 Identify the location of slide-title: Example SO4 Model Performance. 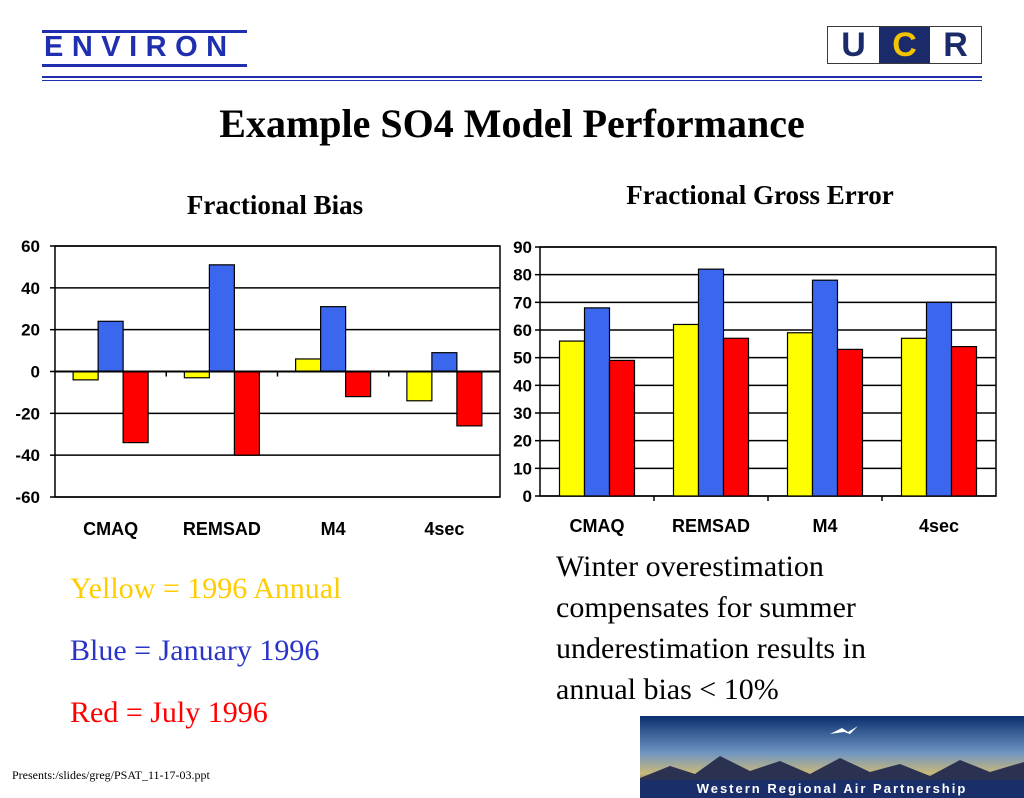
(512, 123).